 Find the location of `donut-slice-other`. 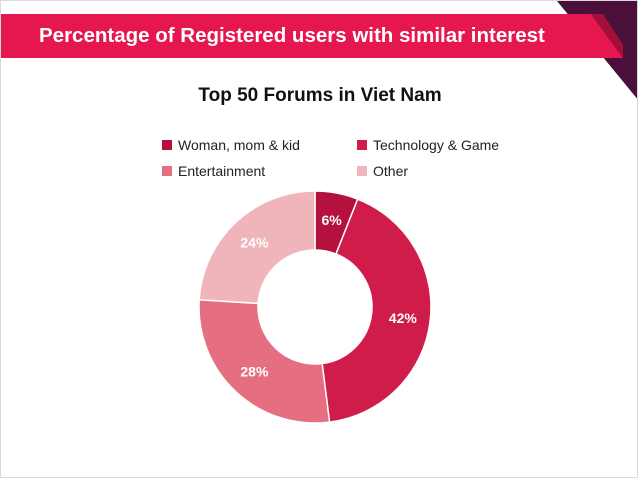

donut-slice-other is located at coordinates (257, 247).